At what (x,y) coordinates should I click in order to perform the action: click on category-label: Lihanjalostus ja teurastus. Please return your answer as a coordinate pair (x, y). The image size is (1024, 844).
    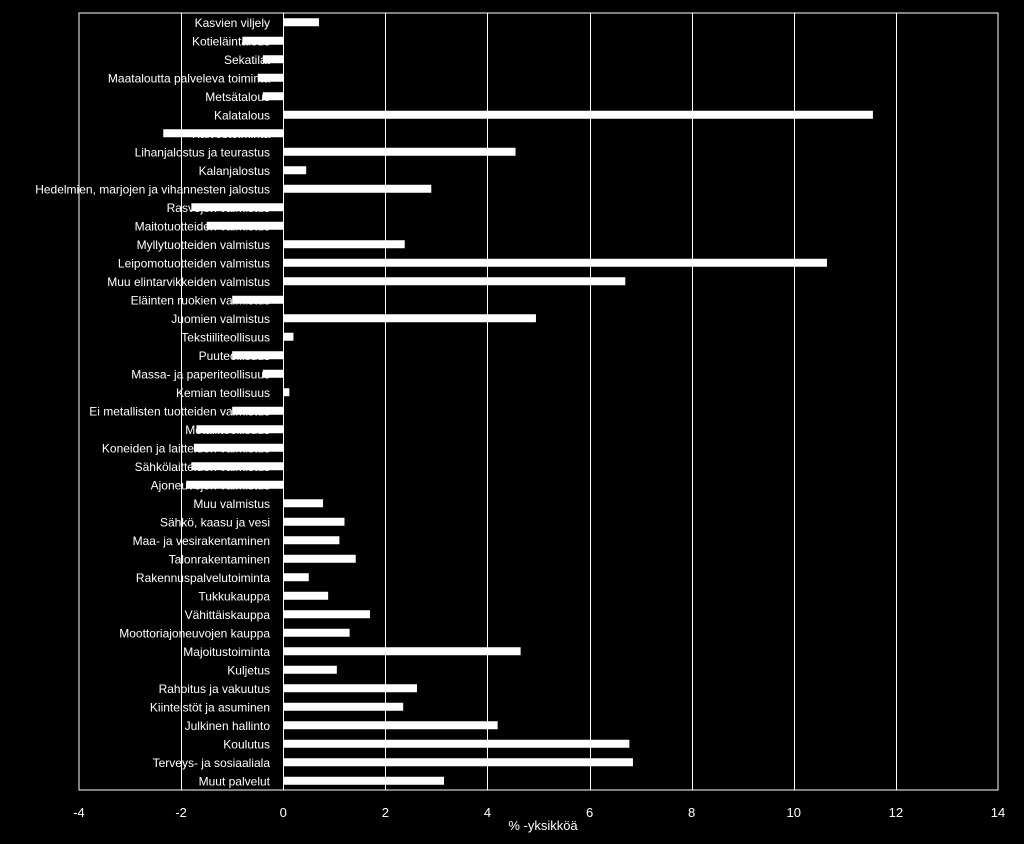
    Looking at the image, I should click on (202, 152).